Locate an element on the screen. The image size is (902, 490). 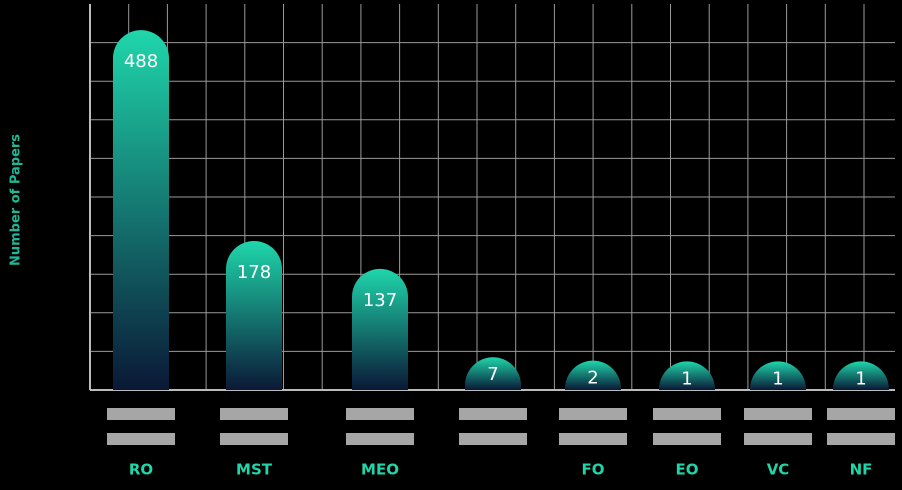
category-abbreviation: RO is located at coordinates (141, 470).